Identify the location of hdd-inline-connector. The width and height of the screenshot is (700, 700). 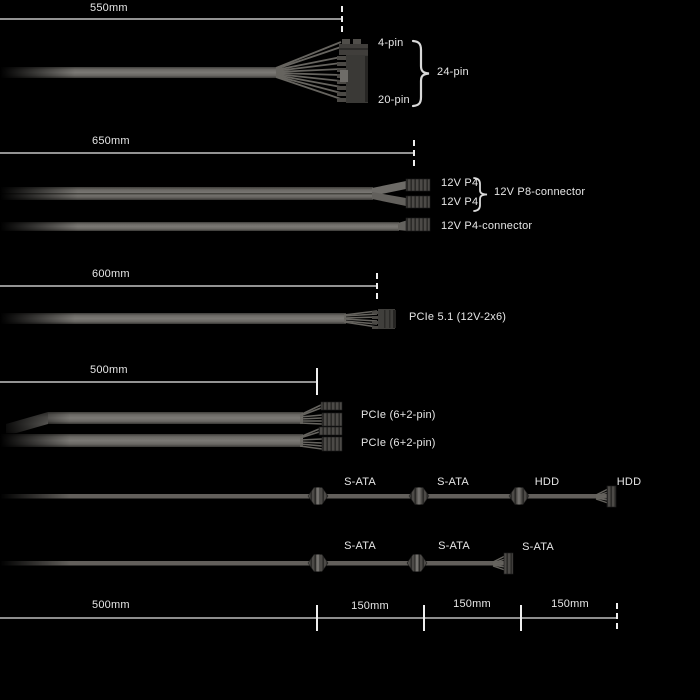
(519, 496).